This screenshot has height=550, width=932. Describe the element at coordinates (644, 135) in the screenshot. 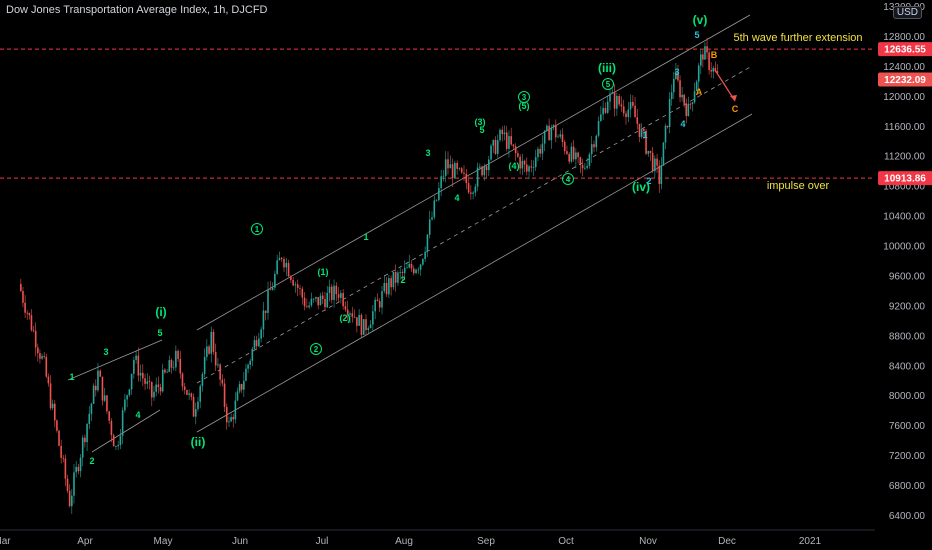

I see `wave-label: 1` at that location.